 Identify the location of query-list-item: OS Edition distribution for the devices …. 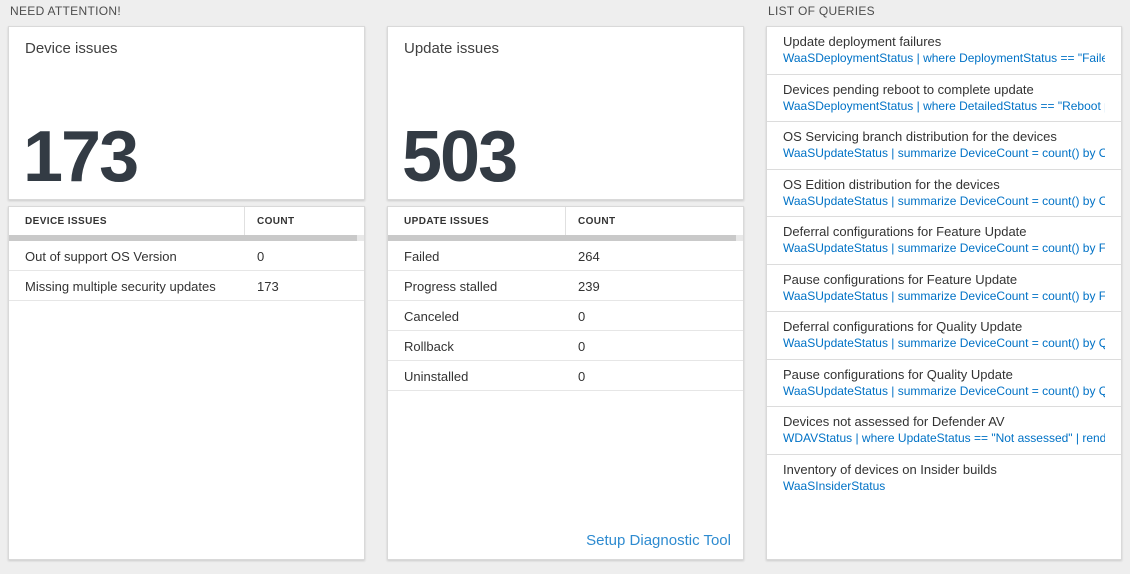
(944, 193).